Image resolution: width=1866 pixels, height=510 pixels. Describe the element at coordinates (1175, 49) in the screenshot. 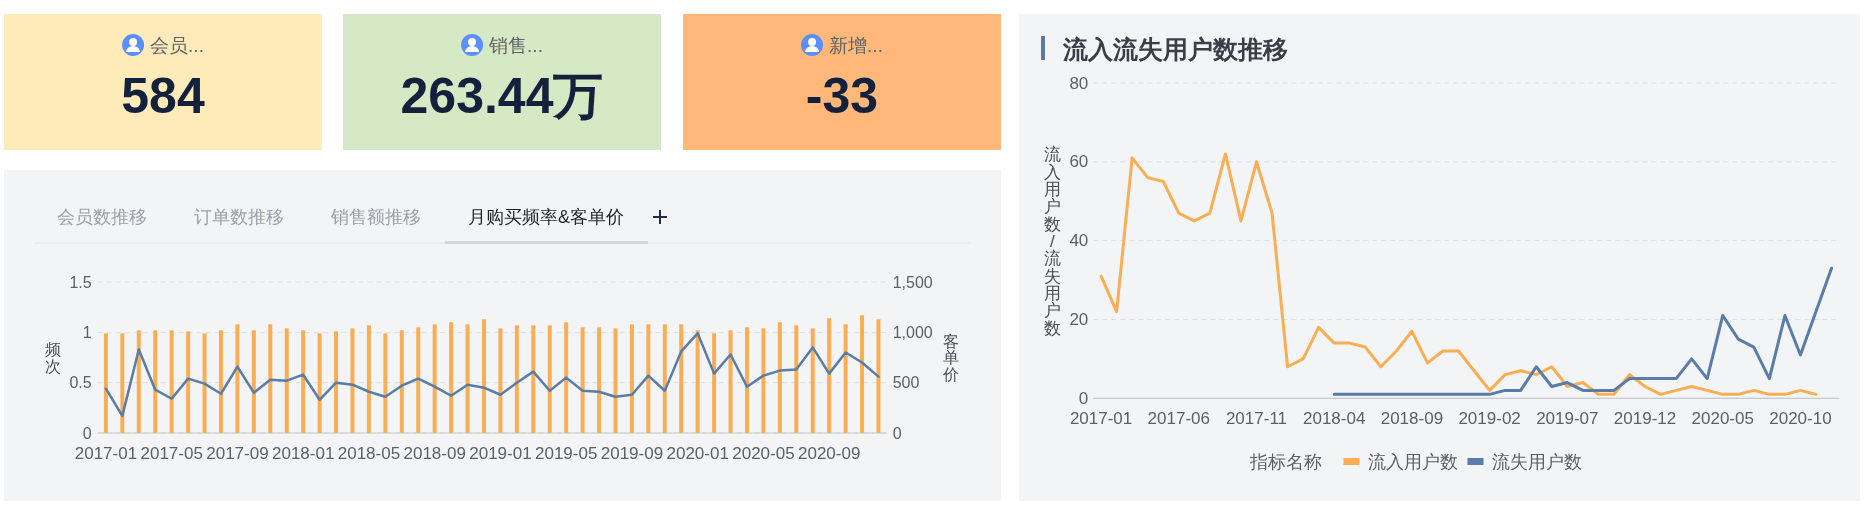

I see `chart-title: 流入流失用户数推移` at that location.